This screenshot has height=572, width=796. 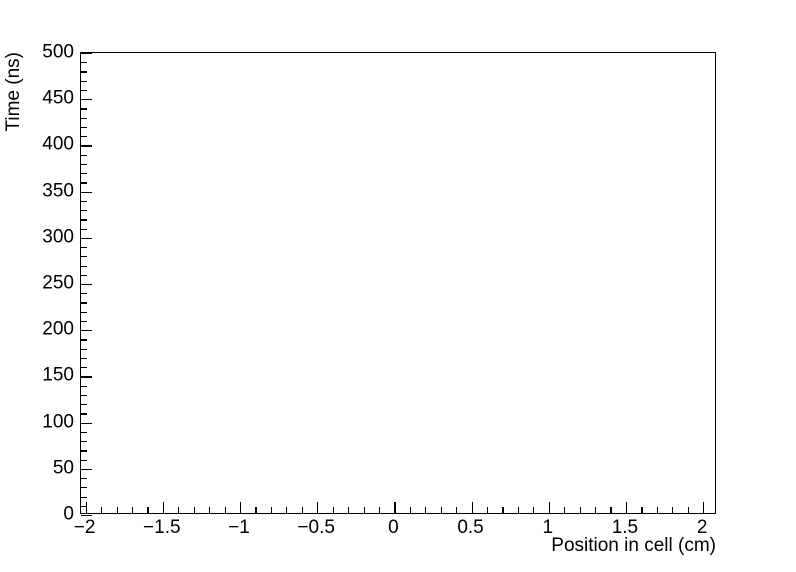 I want to click on y-axis-tick-label: 250, so click(x=58, y=283).